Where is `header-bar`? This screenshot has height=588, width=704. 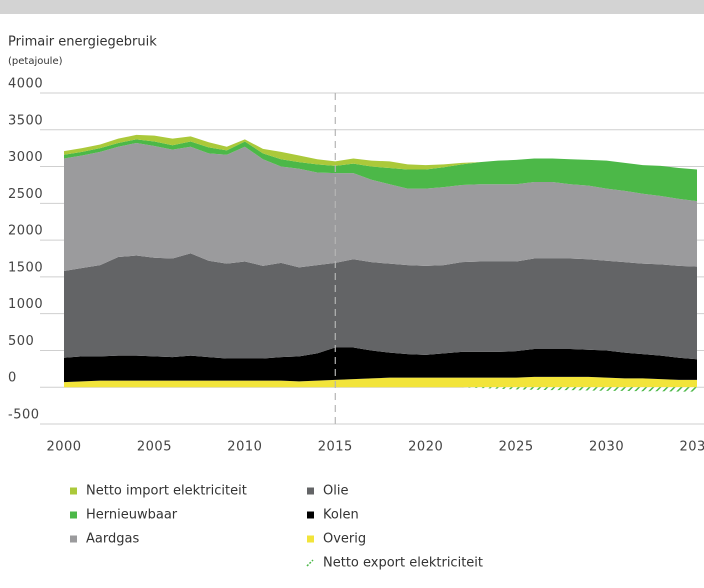
header-bar is located at coordinates (352, 7).